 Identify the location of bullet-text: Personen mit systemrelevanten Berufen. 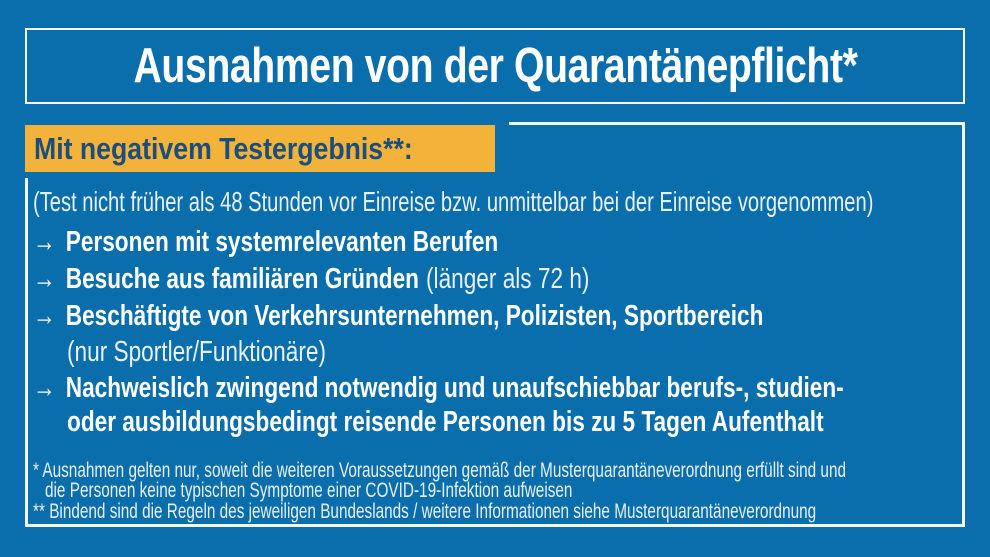
(282, 242).